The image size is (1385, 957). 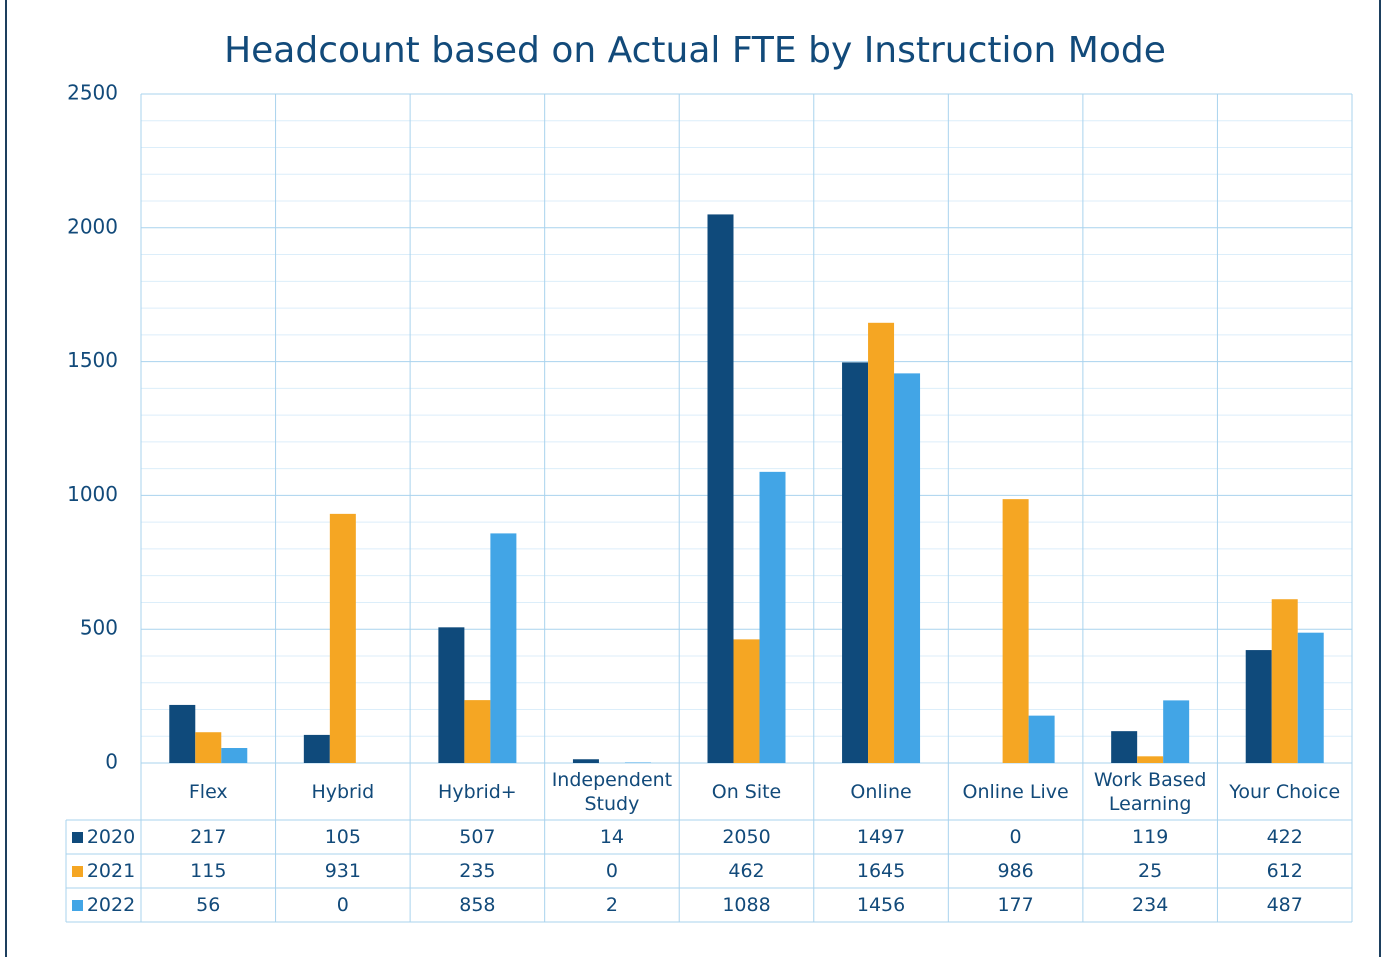 I want to click on table-value: 217, so click(x=208, y=837).